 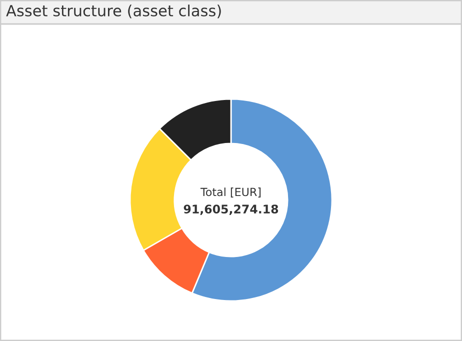 I want to click on chart-title: Asset structure (asset class), so click(x=113, y=11).